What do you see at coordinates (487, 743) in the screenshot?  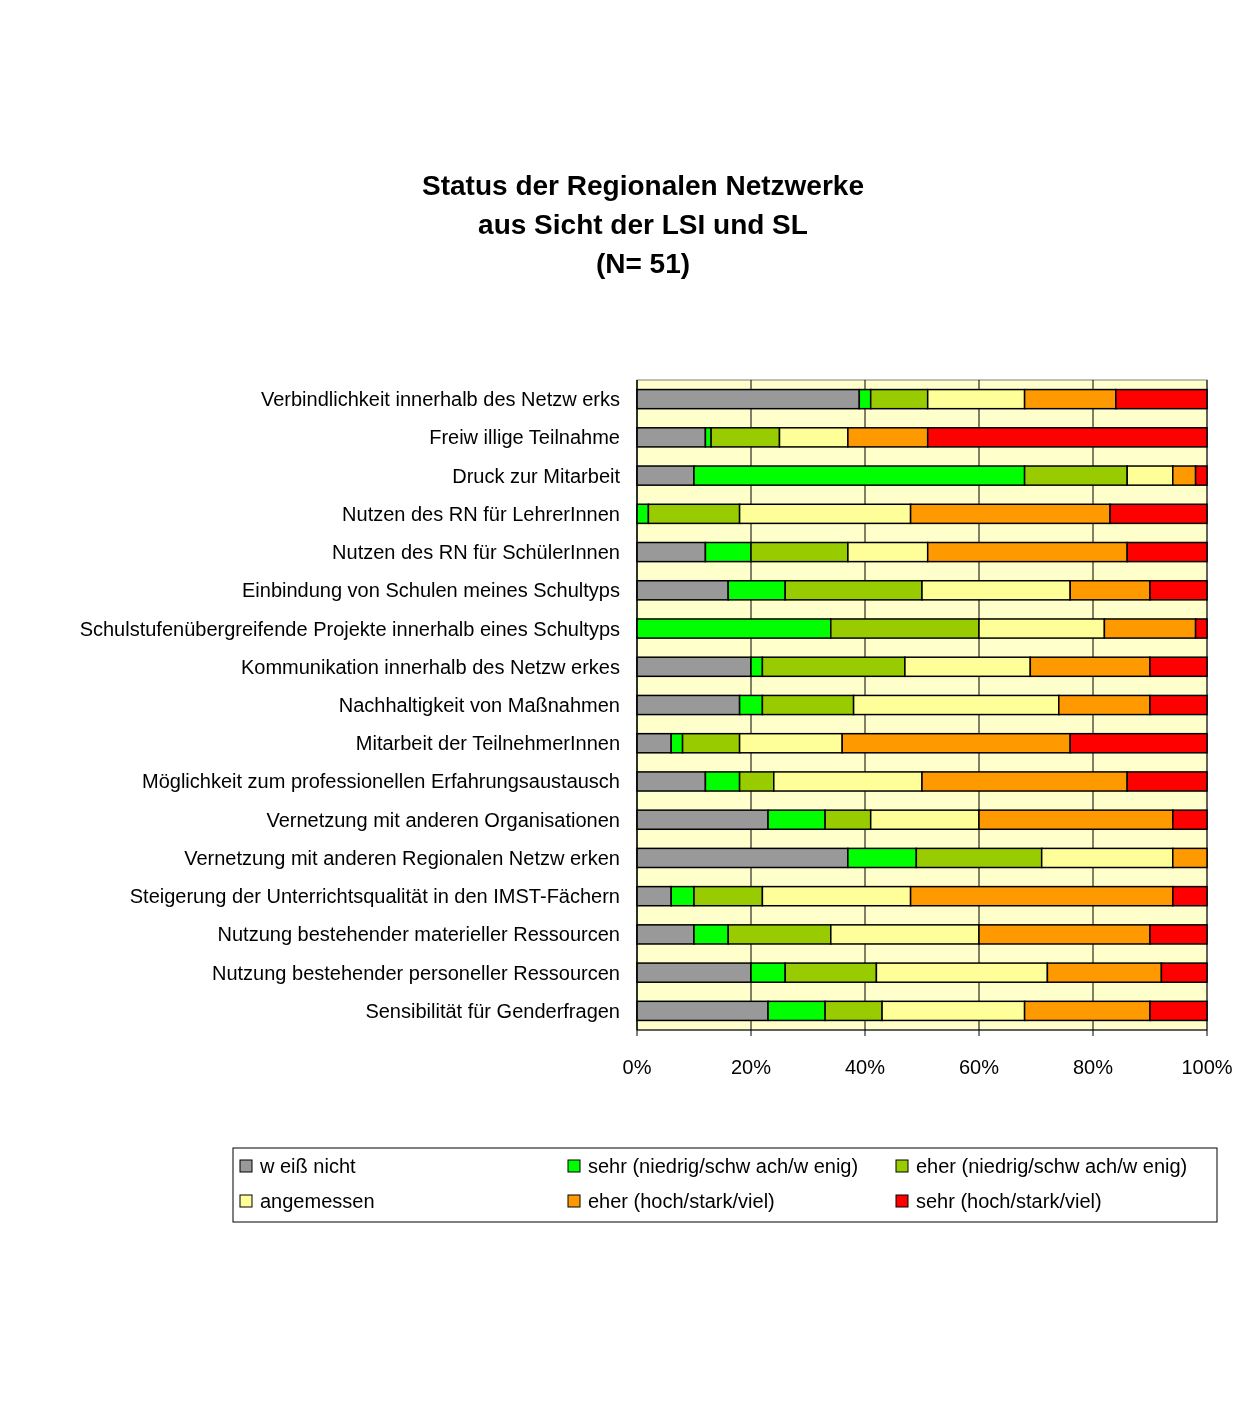 I see `y-tick-label: Mitarbeit der TeilnehmerInnen` at bounding box center [487, 743].